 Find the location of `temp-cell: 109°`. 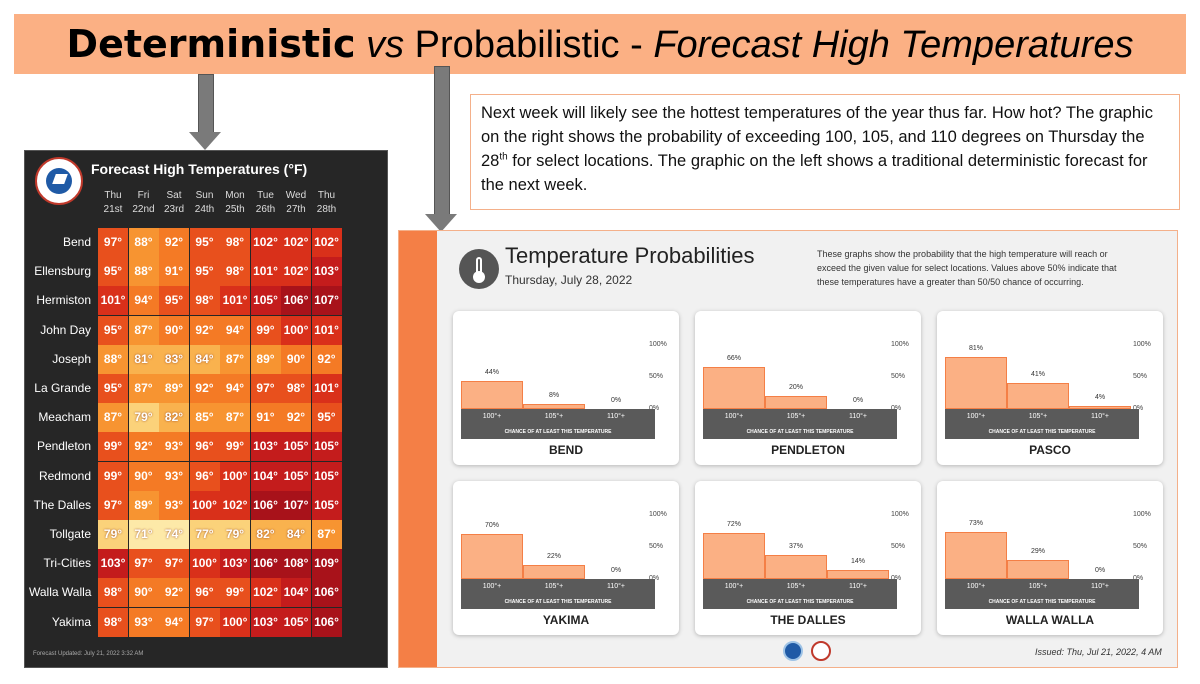

temp-cell: 109° is located at coordinates (326, 564).